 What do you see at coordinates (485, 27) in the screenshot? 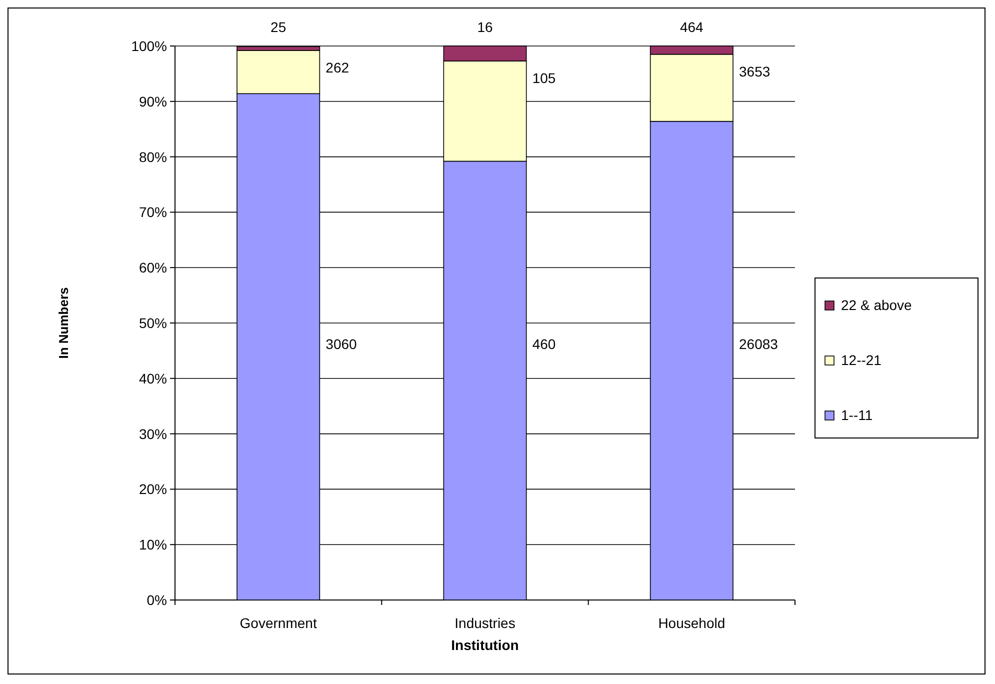
I see `text: 16` at bounding box center [485, 27].